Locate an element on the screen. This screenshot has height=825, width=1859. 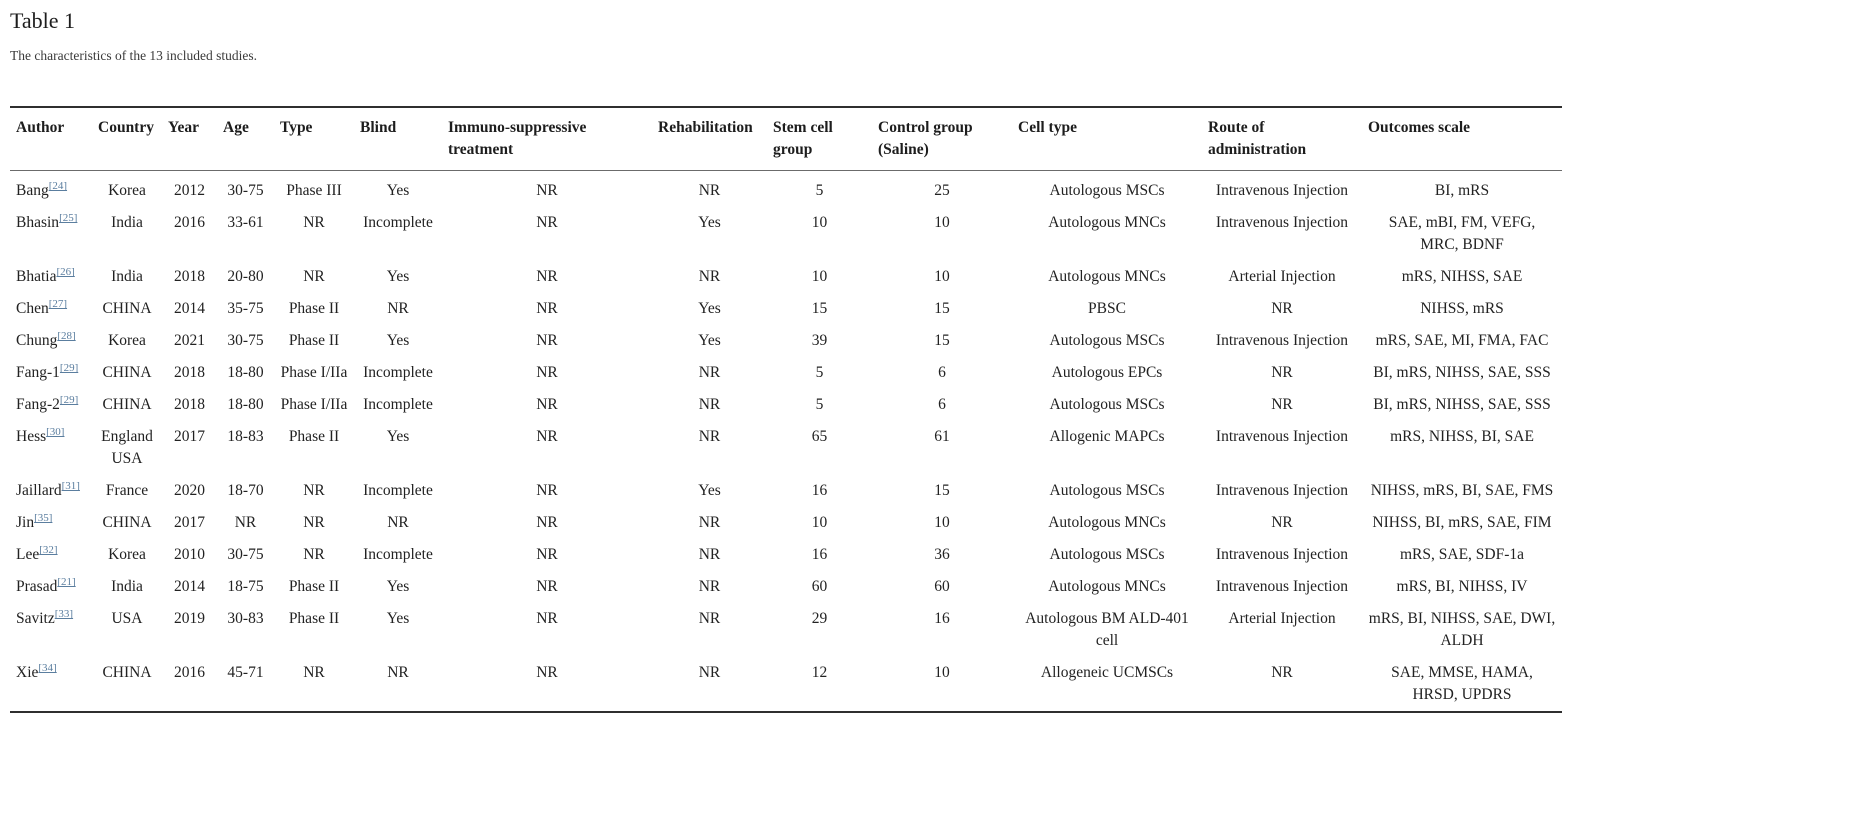
reference-link: [21] is located at coordinates (66, 581).